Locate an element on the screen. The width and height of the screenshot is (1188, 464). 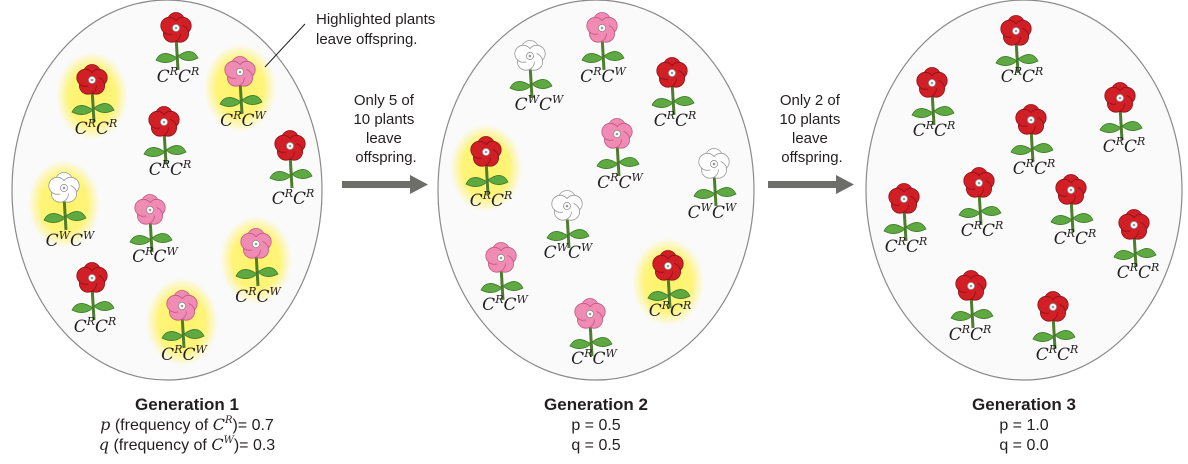
gen1-p-line: p (frequency of CR)= 0.7 is located at coordinates (187, 424).